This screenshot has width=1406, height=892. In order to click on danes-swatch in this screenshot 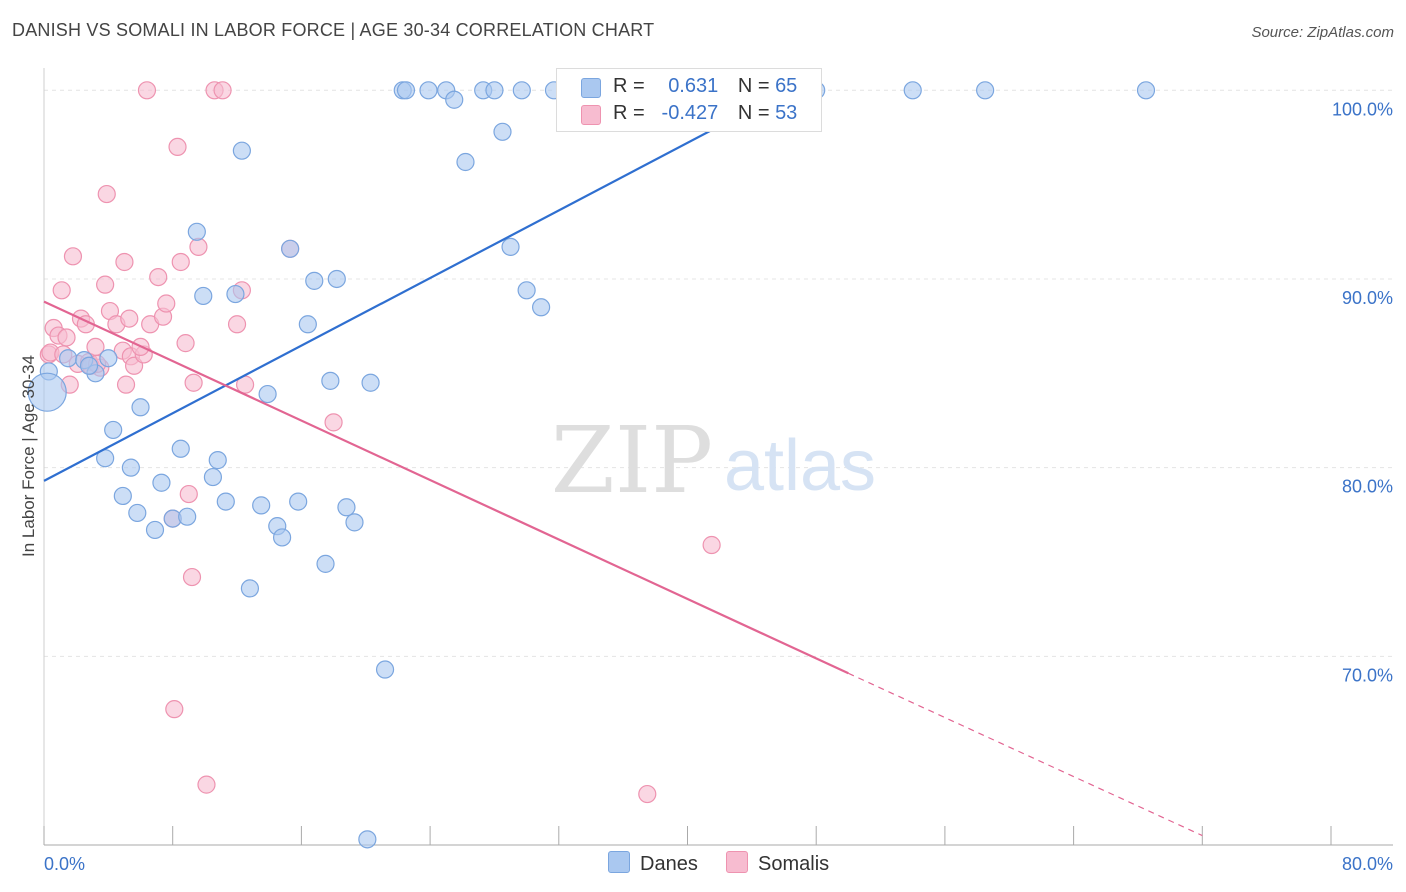, I will do `click(591, 88)`.